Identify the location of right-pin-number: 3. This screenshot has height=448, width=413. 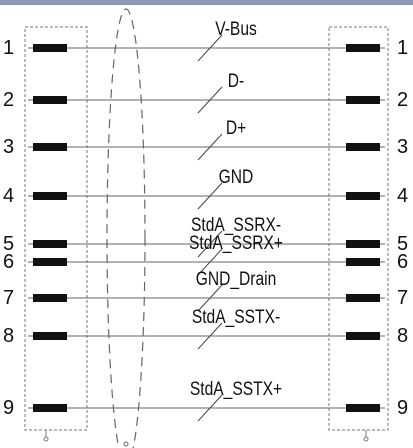
(403, 147).